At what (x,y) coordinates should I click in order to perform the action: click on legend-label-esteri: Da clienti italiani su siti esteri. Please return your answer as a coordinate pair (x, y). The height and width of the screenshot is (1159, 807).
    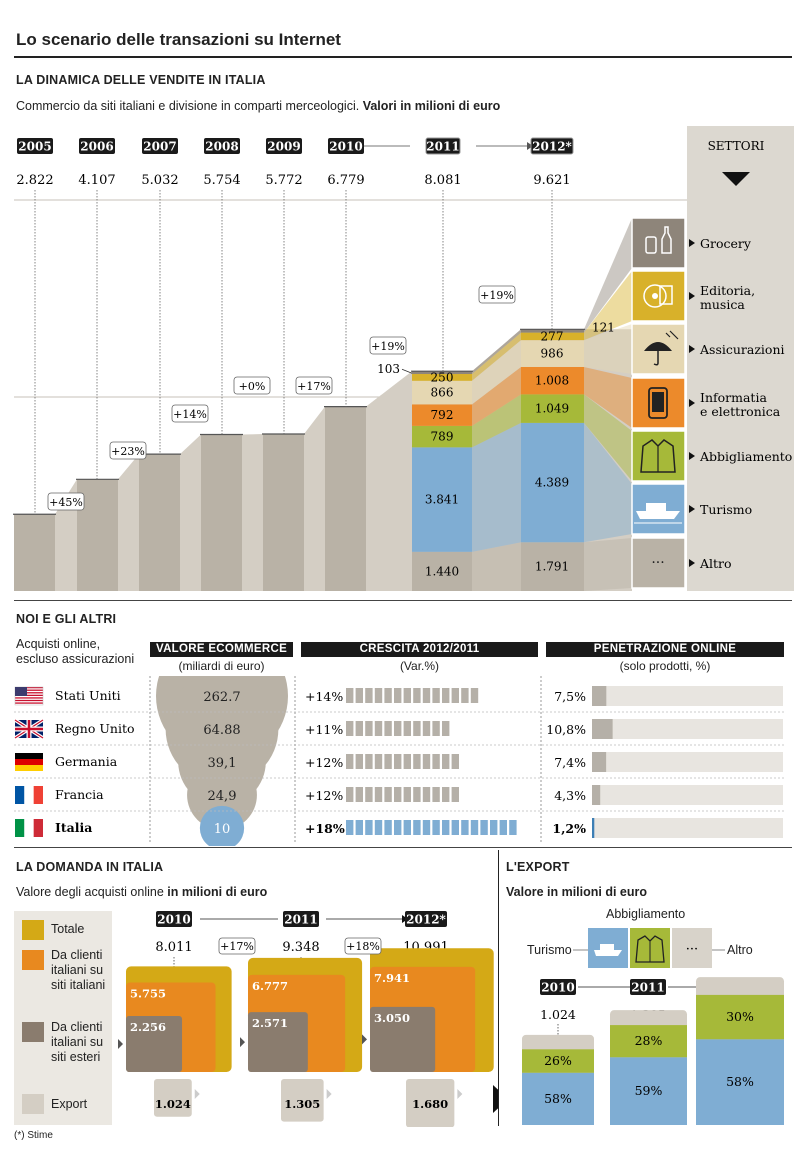
    Looking at the image, I should click on (77, 1042).